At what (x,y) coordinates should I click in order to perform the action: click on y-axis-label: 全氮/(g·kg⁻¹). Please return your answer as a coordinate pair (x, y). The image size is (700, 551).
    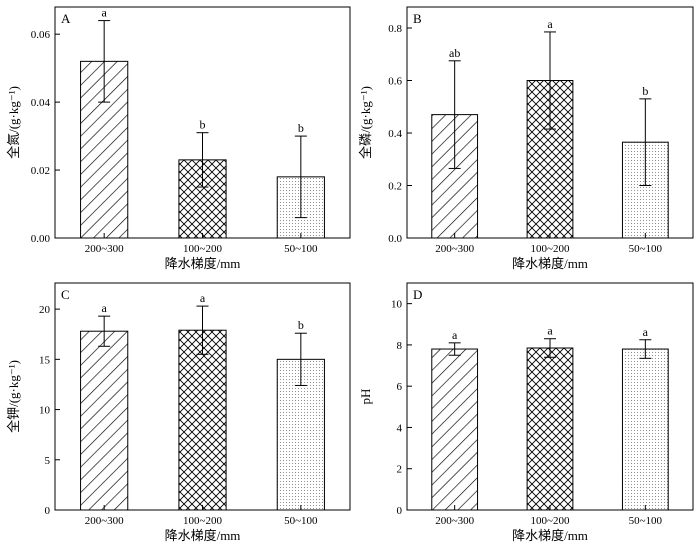
    Looking at the image, I should click on (13, 122).